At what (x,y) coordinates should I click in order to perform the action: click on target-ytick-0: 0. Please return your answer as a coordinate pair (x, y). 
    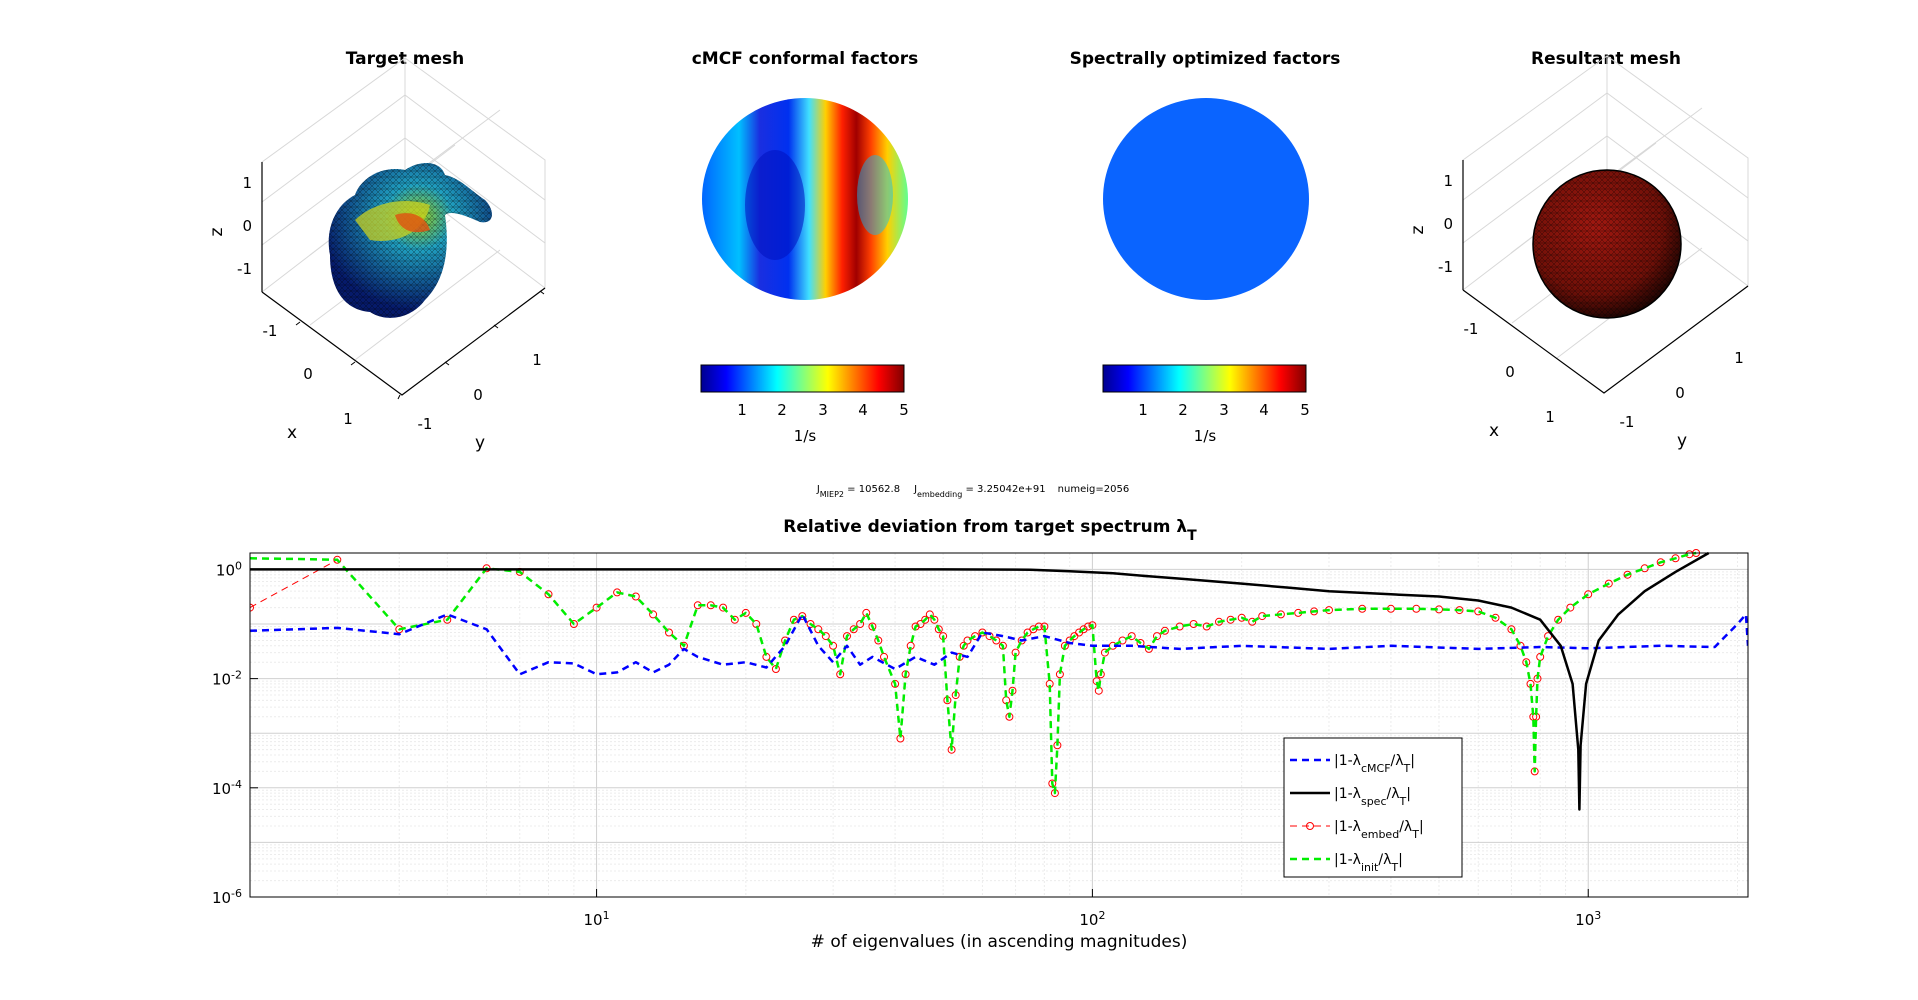
    Looking at the image, I should click on (478, 395).